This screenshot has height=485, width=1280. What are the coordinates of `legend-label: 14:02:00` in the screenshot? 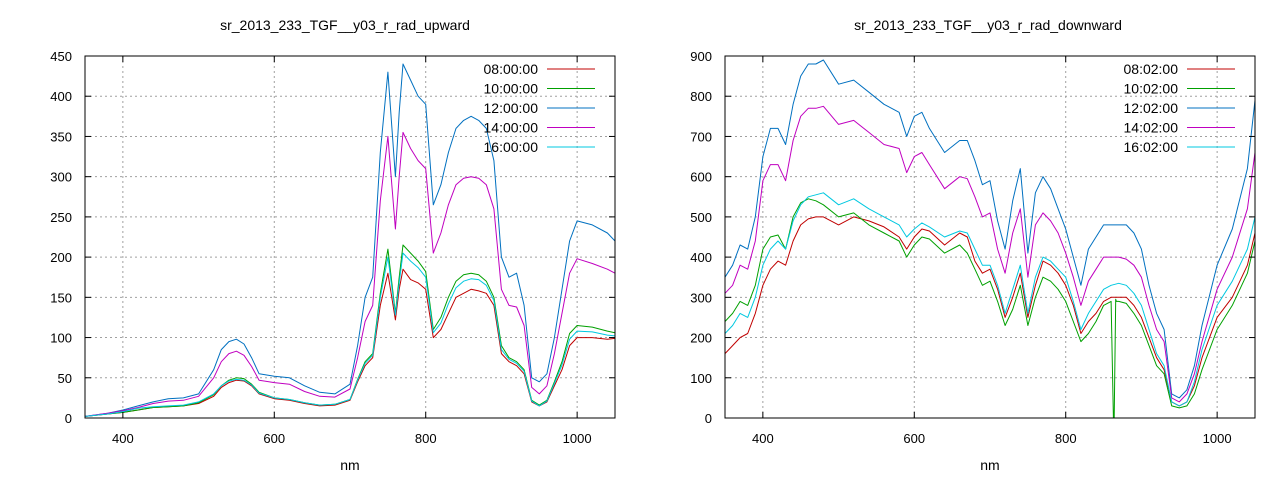 It's located at (1151, 128).